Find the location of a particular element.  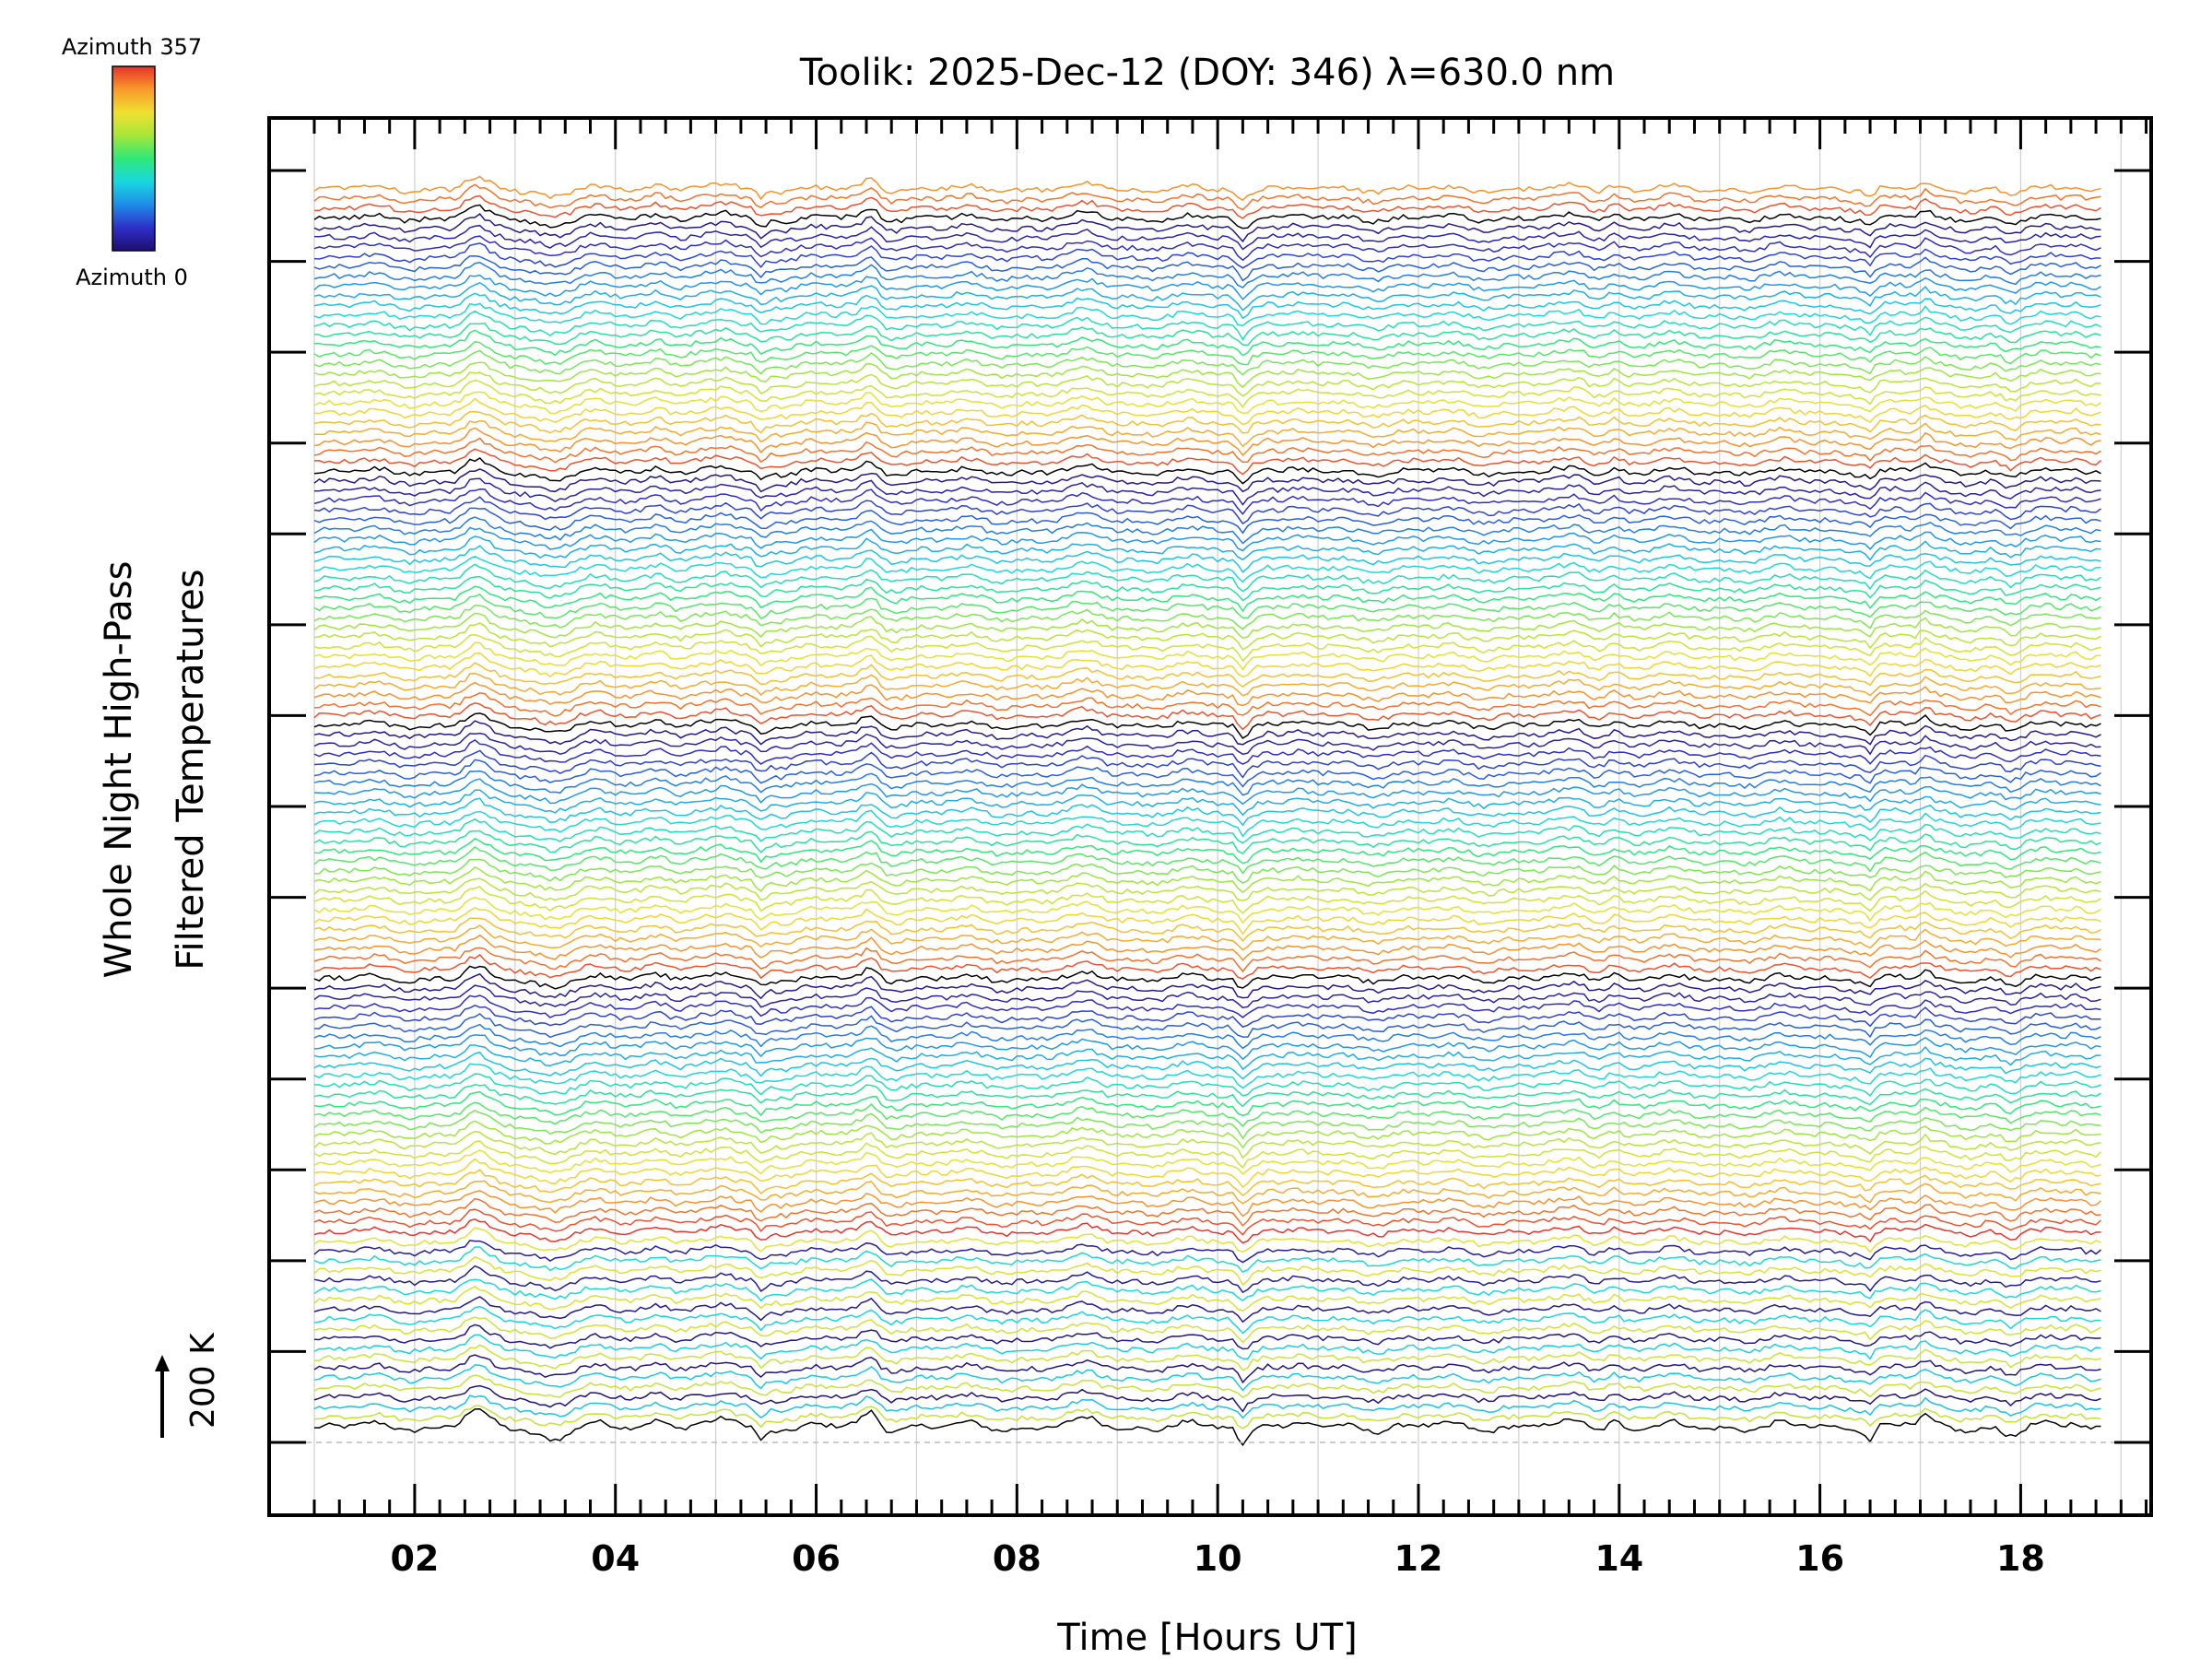

x-tick-label: 14 is located at coordinates (1618, 1558).